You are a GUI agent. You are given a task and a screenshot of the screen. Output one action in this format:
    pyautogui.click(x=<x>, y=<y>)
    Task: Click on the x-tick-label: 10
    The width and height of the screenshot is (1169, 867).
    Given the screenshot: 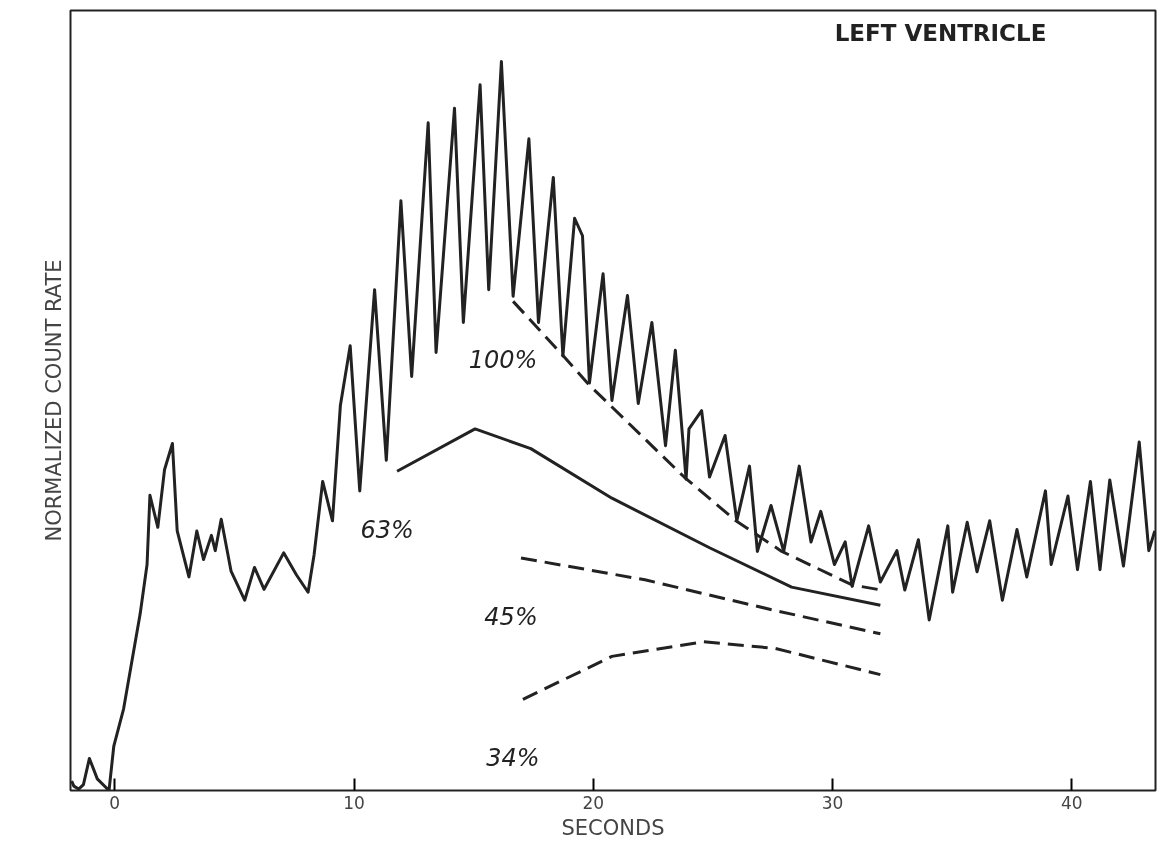 What is the action you would take?
    pyautogui.click(x=354, y=802)
    